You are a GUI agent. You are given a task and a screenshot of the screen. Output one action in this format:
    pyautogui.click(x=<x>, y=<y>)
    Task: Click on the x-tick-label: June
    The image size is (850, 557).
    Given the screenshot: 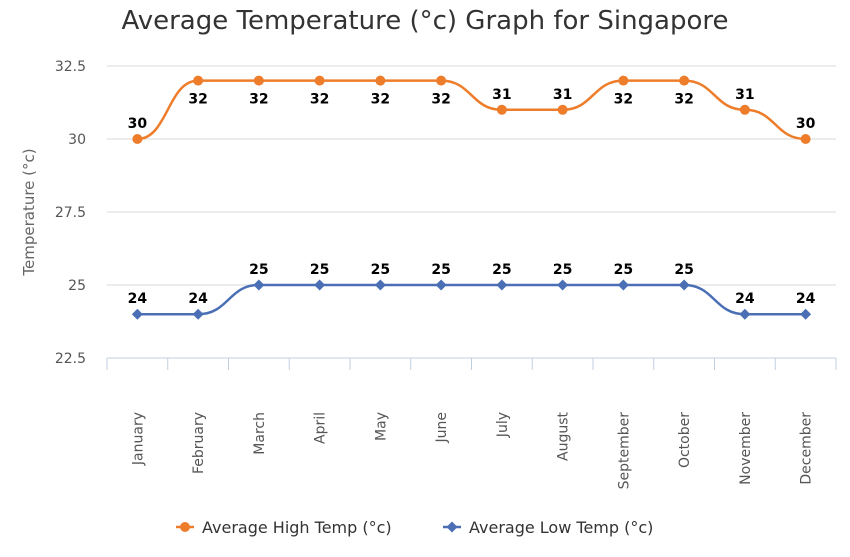 What is the action you would take?
    pyautogui.click(x=442, y=428)
    